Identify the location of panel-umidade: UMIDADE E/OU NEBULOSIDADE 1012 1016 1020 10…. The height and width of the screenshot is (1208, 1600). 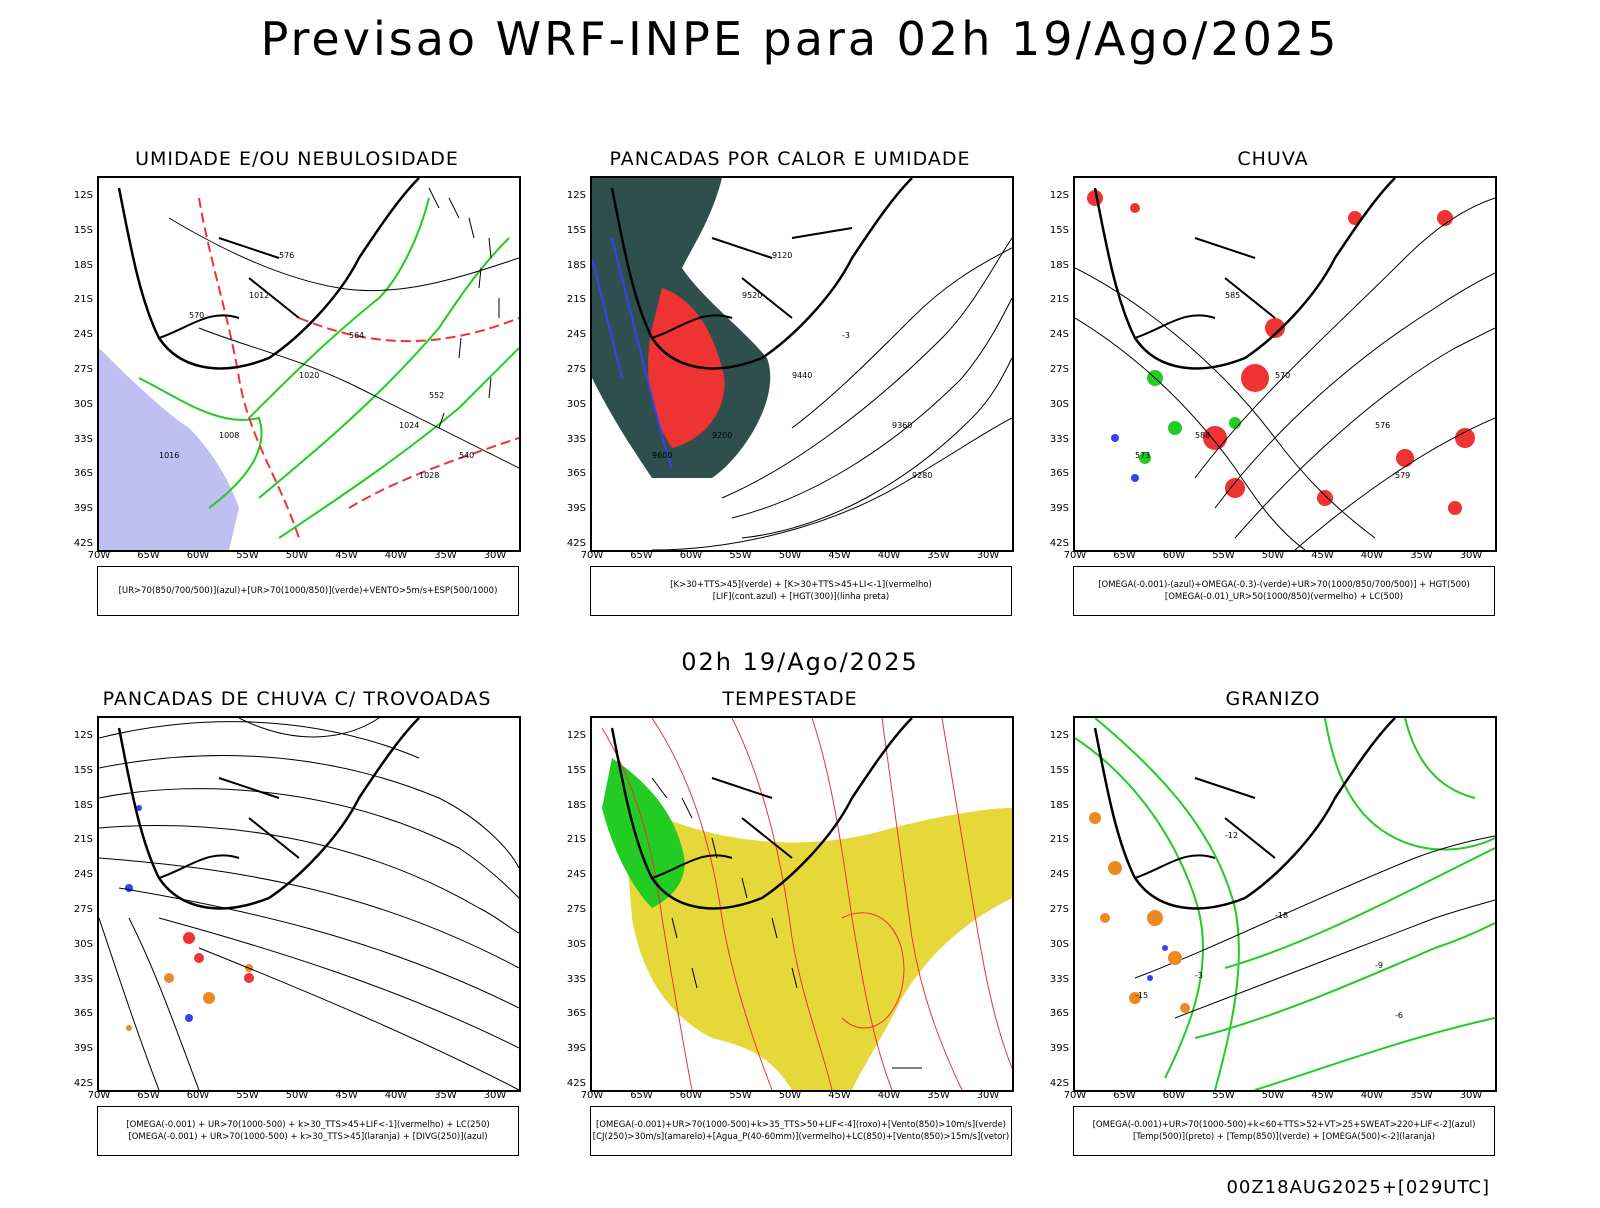
(297, 408).